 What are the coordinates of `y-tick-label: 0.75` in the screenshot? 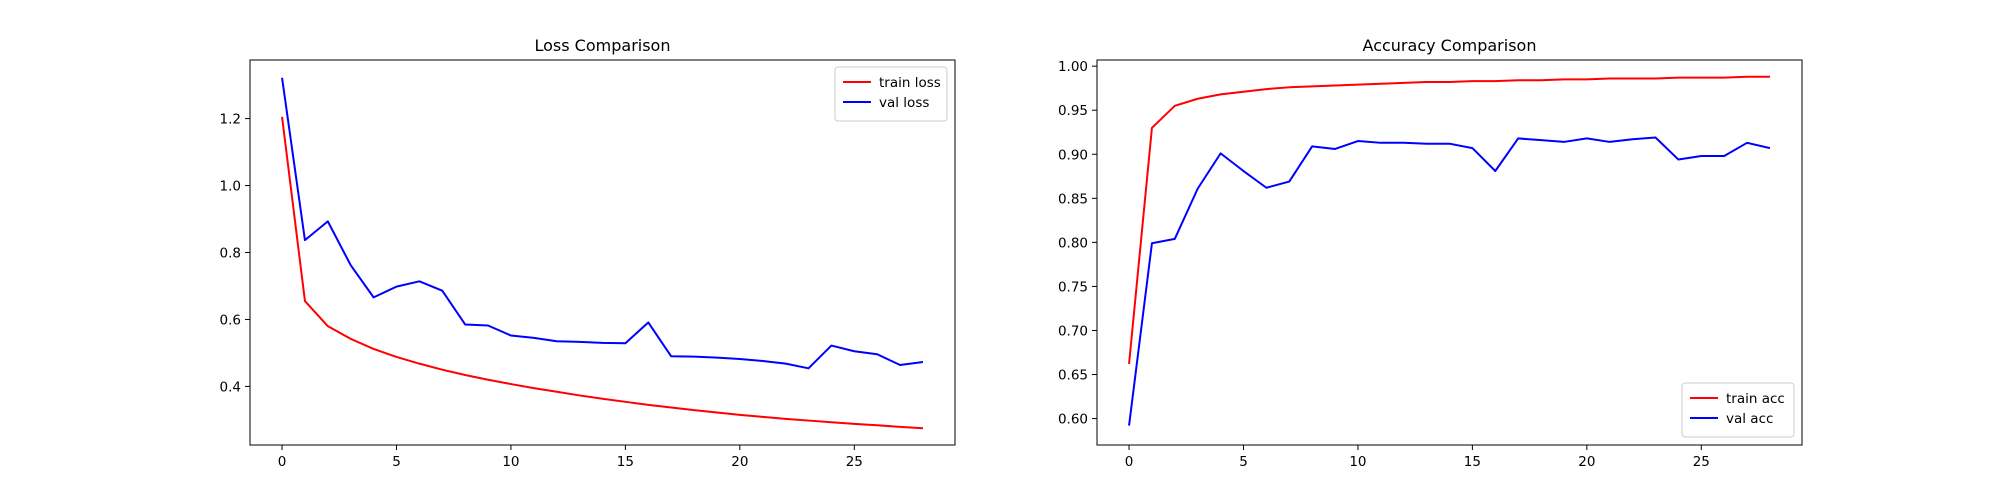 It's located at (1073, 287).